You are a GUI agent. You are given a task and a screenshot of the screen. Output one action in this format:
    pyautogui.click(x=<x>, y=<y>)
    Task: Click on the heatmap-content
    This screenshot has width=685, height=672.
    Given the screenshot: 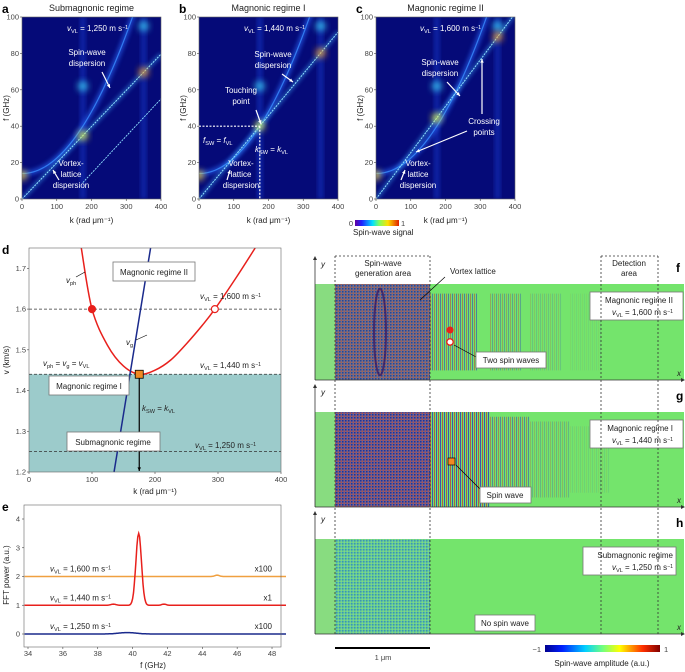 What is the action you would take?
    pyautogui.click(x=268, y=108)
    